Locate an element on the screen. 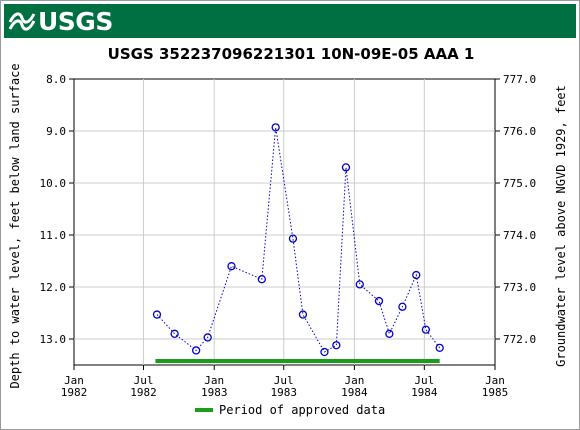  left-axis-labels: 8.0 9.0 10.0 11.0 12.0 13.0 is located at coordinates (53, 209).